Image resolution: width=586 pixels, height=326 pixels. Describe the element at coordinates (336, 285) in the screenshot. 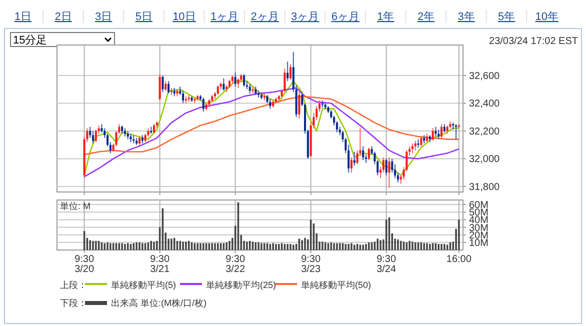

I see `legend-label: 単純移動平均(50)` at that location.